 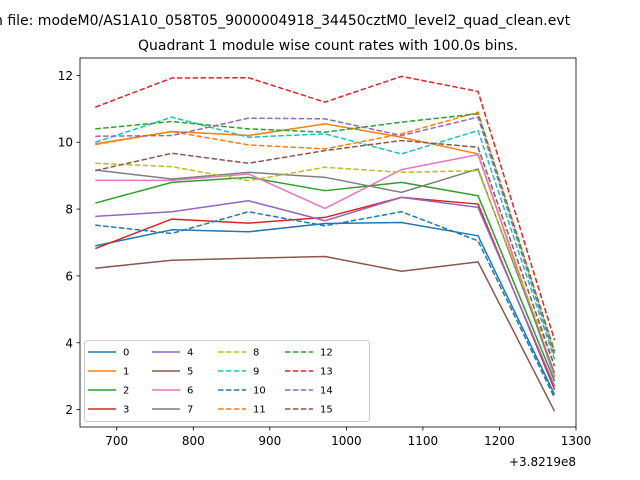 I want to click on legend-label-13: 13, so click(x=326, y=372).